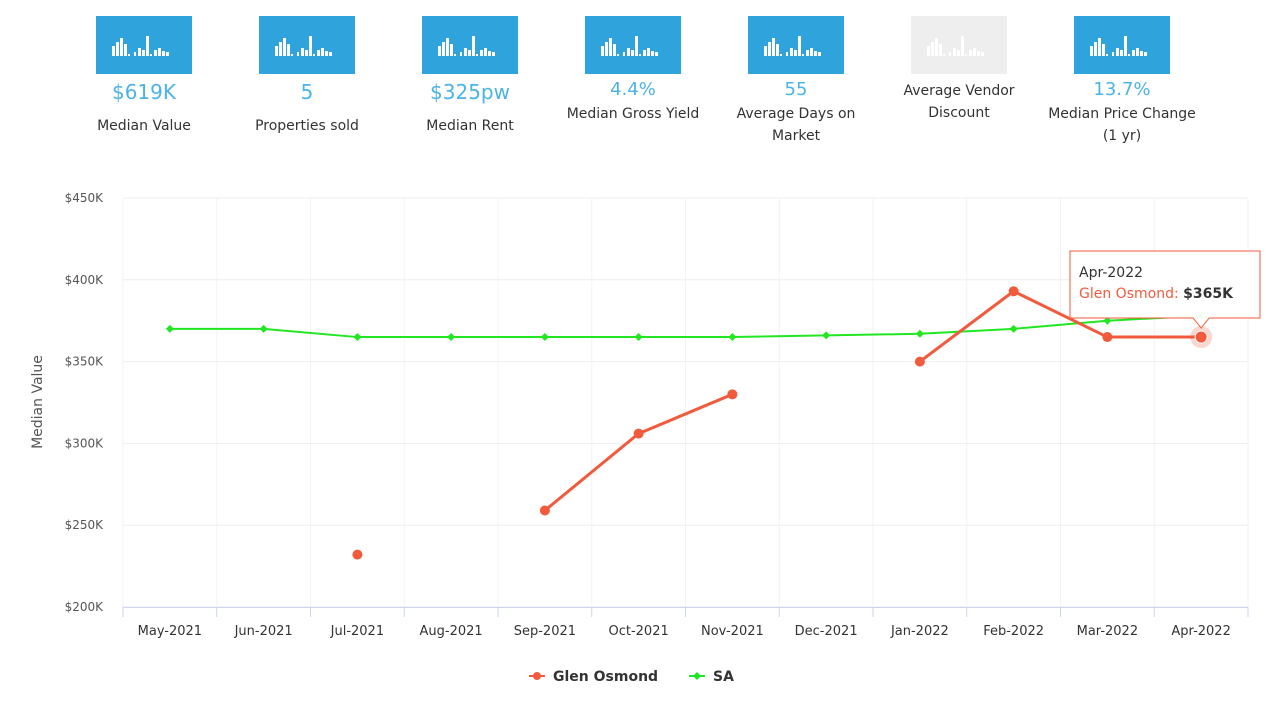  Describe the element at coordinates (85, 525) in the screenshot. I see `y-tick-label: $250K` at that location.